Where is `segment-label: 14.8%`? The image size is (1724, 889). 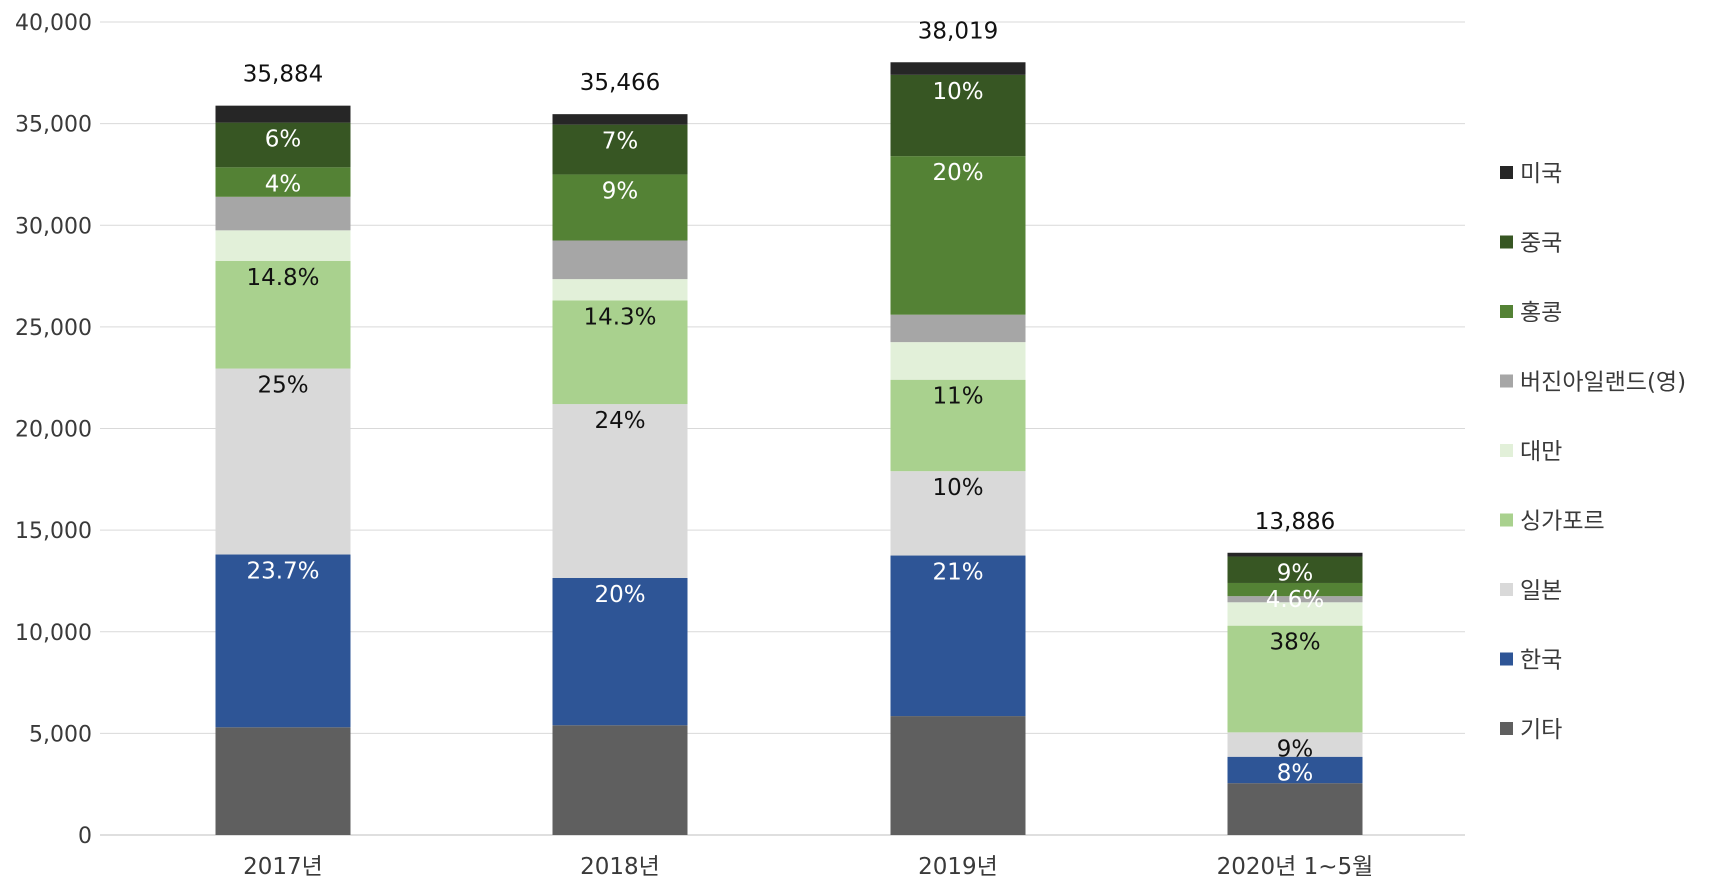 segment-label: 14.8% is located at coordinates (282, 278).